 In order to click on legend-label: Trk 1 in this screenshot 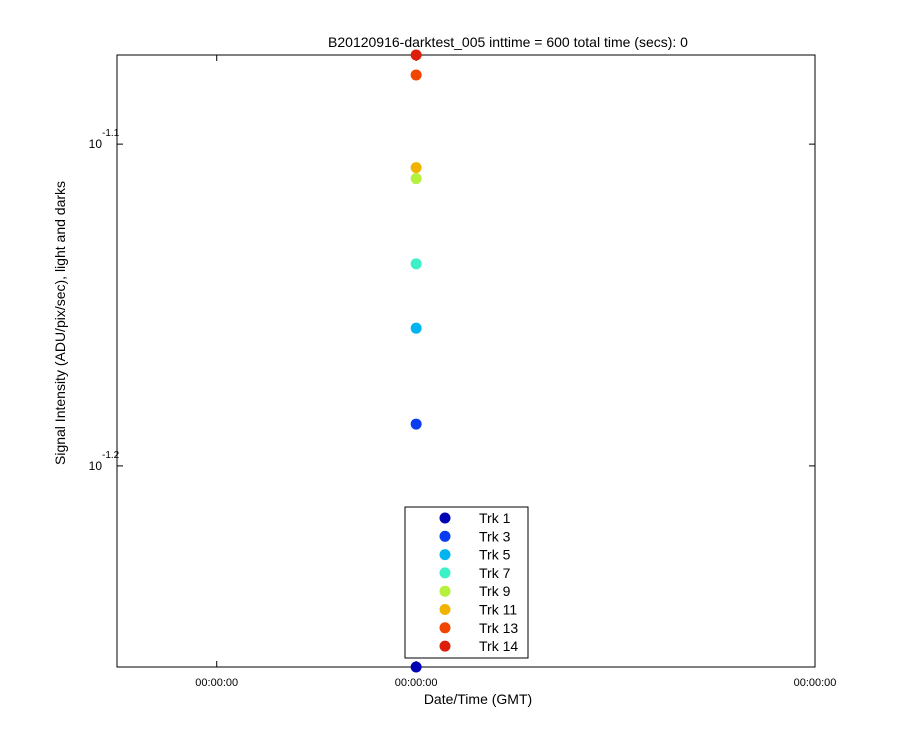, I will do `click(495, 518)`.